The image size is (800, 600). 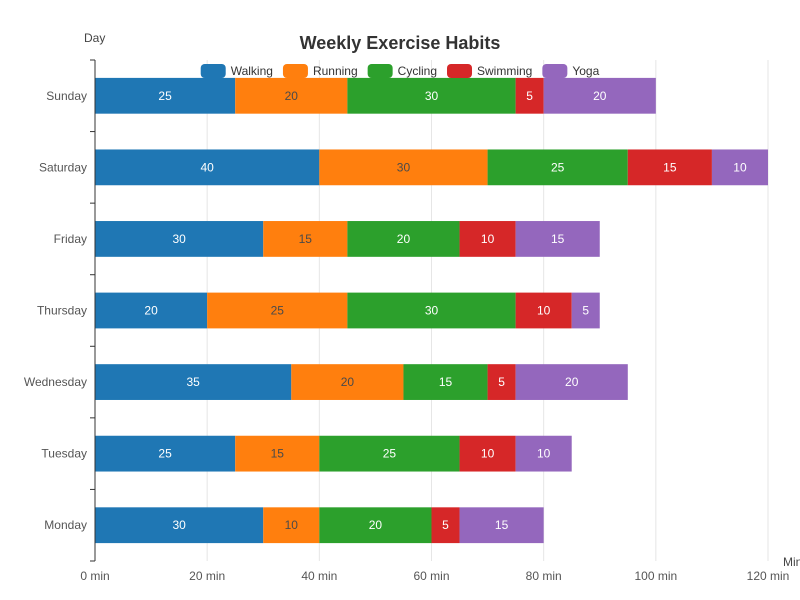 What do you see at coordinates (94, 576) in the screenshot?
I see `x-tick-label: 0 min` at bounding box center [94, 576].